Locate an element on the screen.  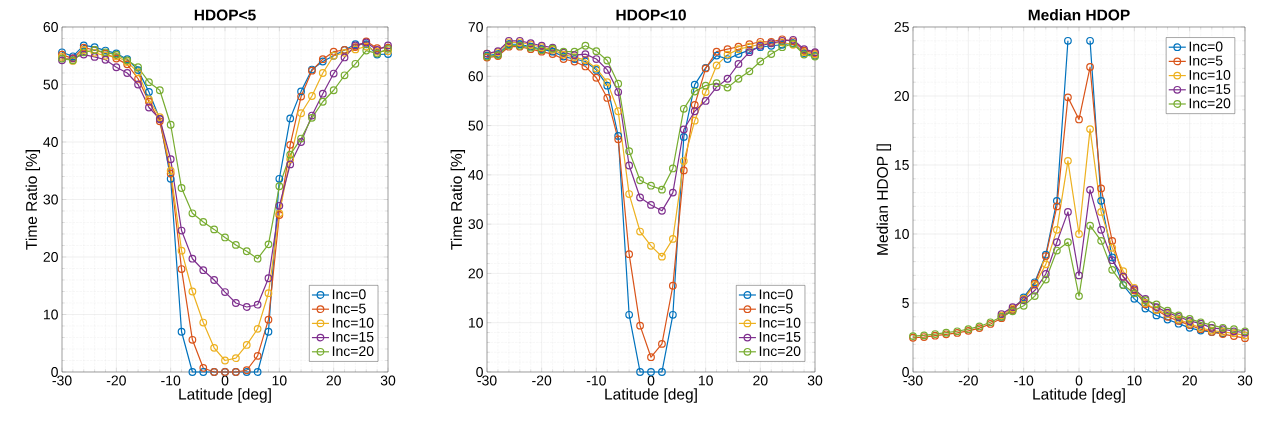
y-tick-label: 70 is located at coordinates (475, 27).